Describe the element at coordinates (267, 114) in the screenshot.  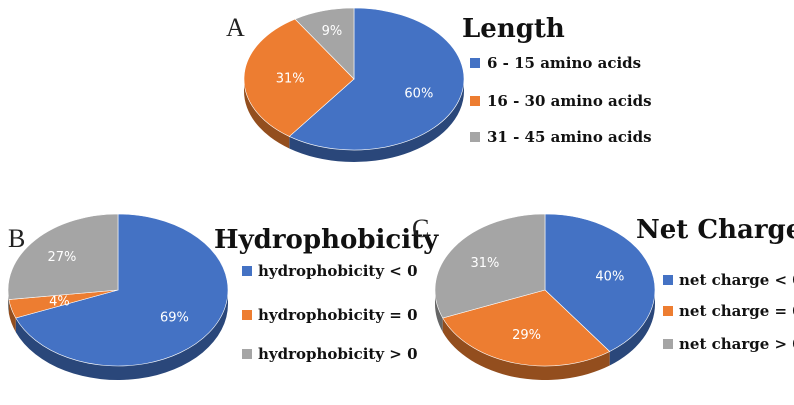
I see `pie-side-16-30-amino-acids` at that location.